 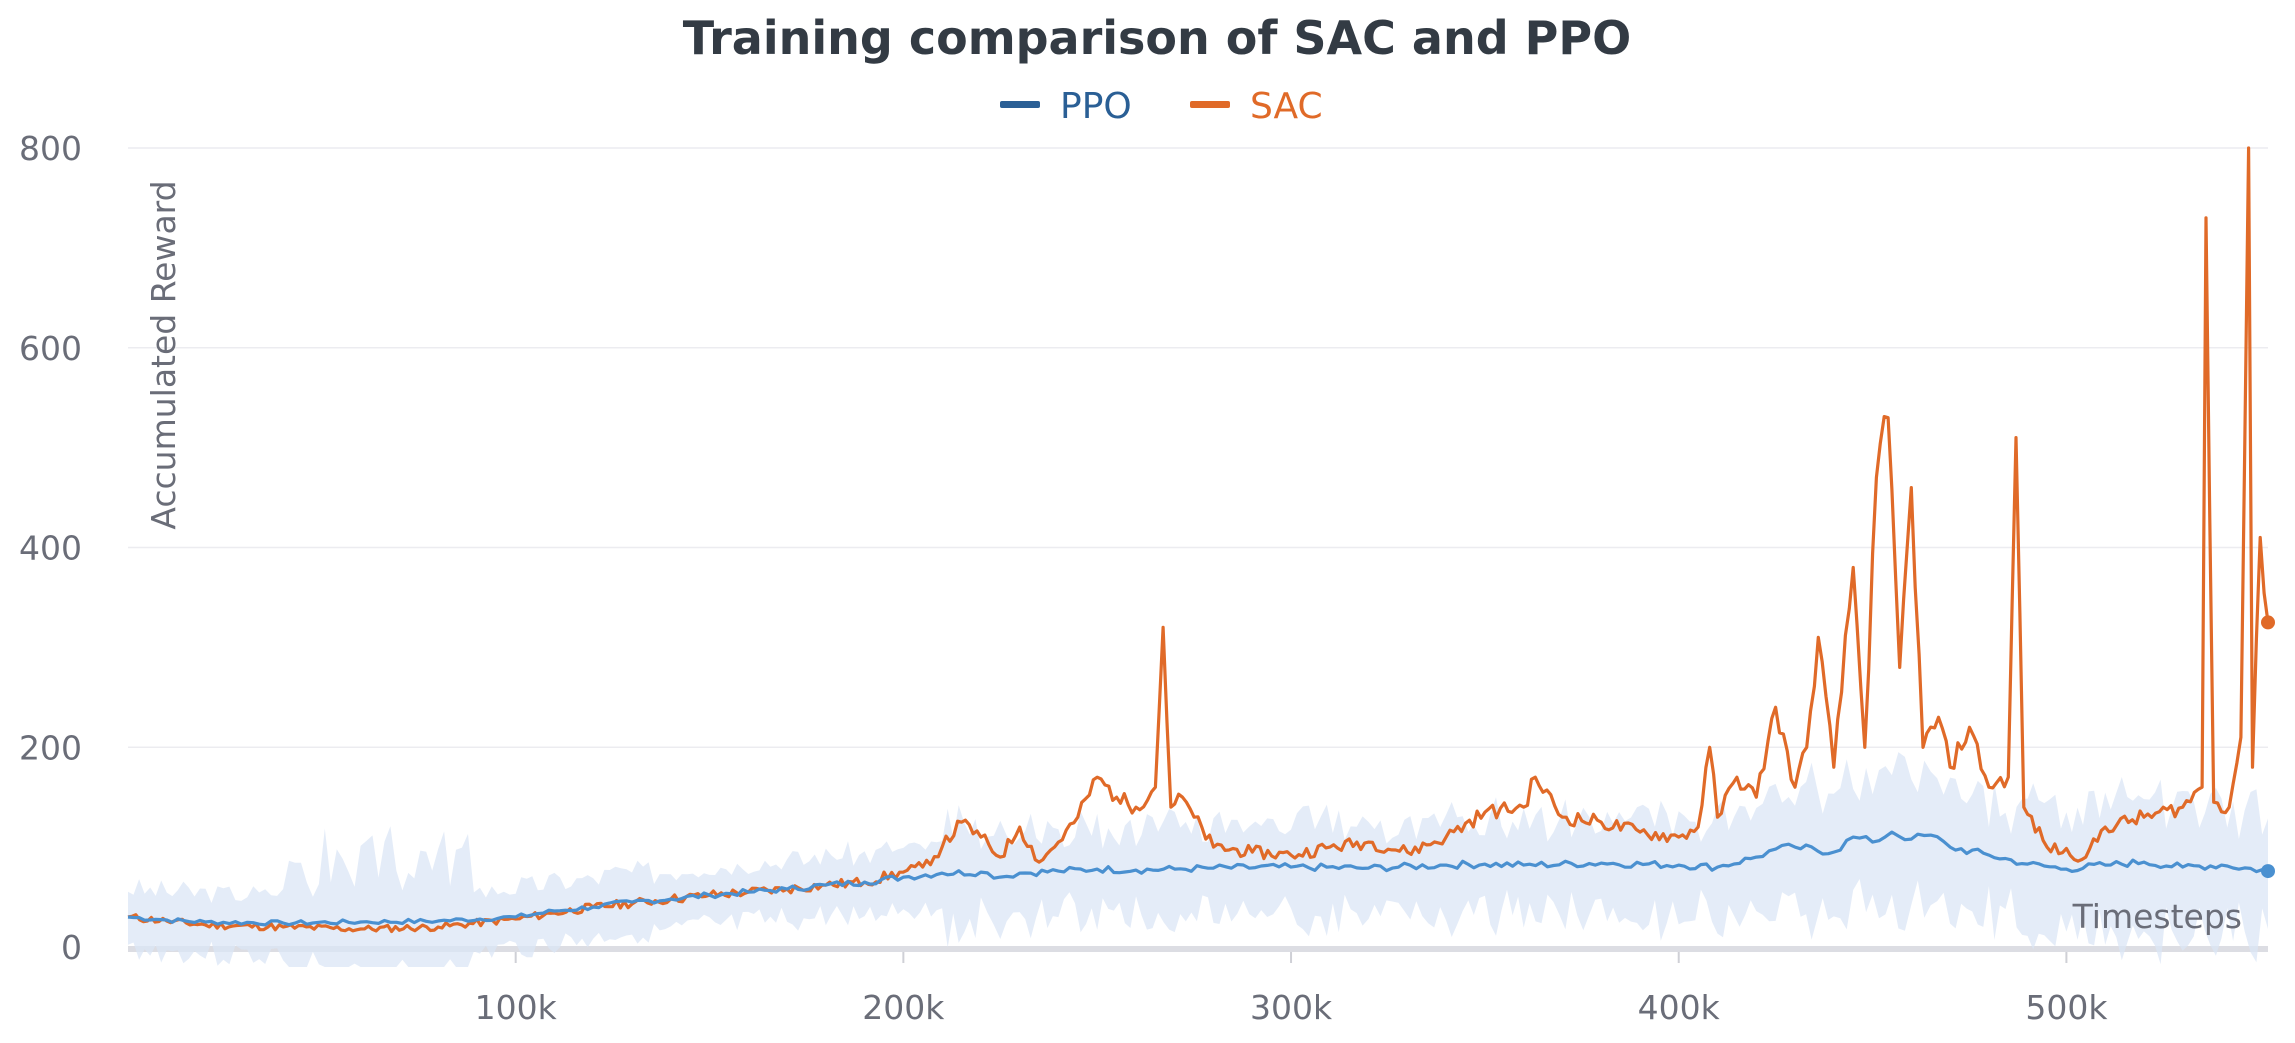 What do you see at coordinates (1157, 38) in the screenshot?
I see `chart-title: Training comparison of SAC and PPO` at bounding box center [1157, 38].